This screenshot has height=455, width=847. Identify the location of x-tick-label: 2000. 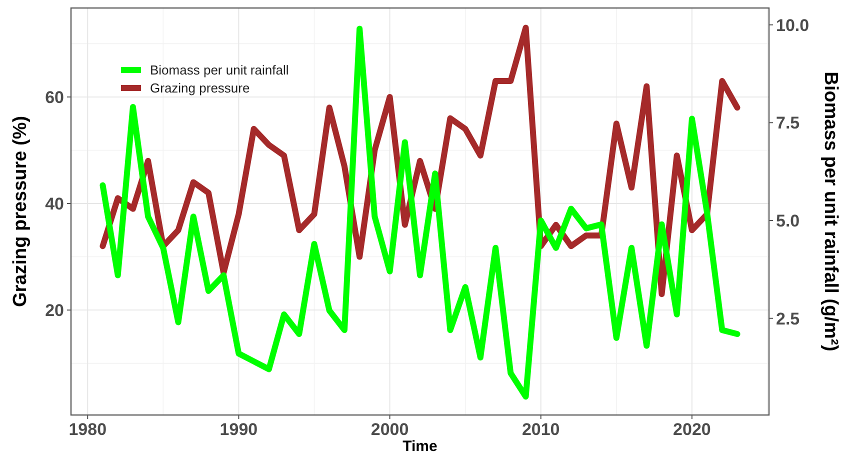
(389, 429).